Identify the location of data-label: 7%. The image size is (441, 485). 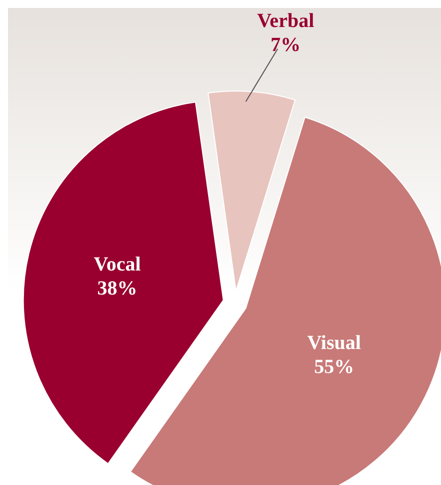
(285, 45).